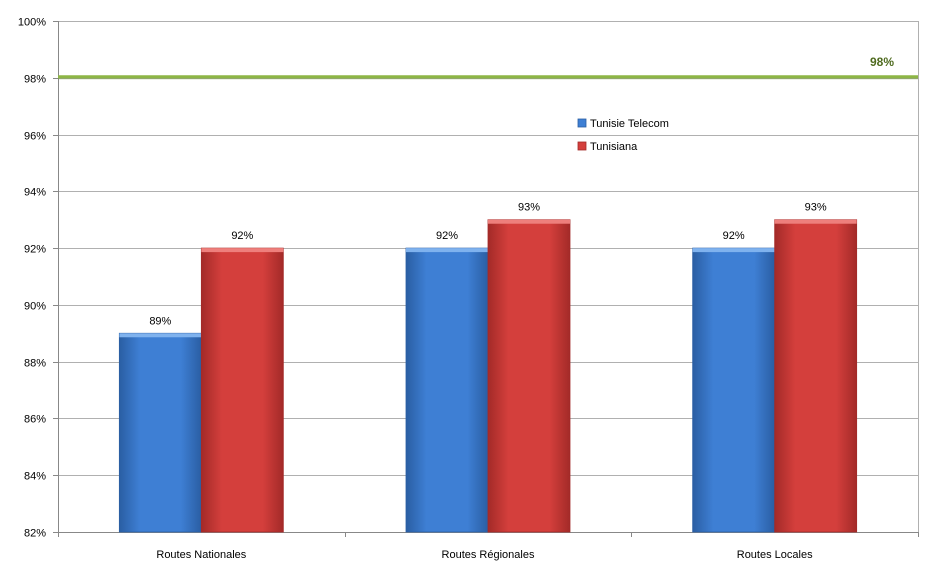 This screenshot has height=585, width=948. I want to click on y-tick-label: 100%, so click(32, 23).